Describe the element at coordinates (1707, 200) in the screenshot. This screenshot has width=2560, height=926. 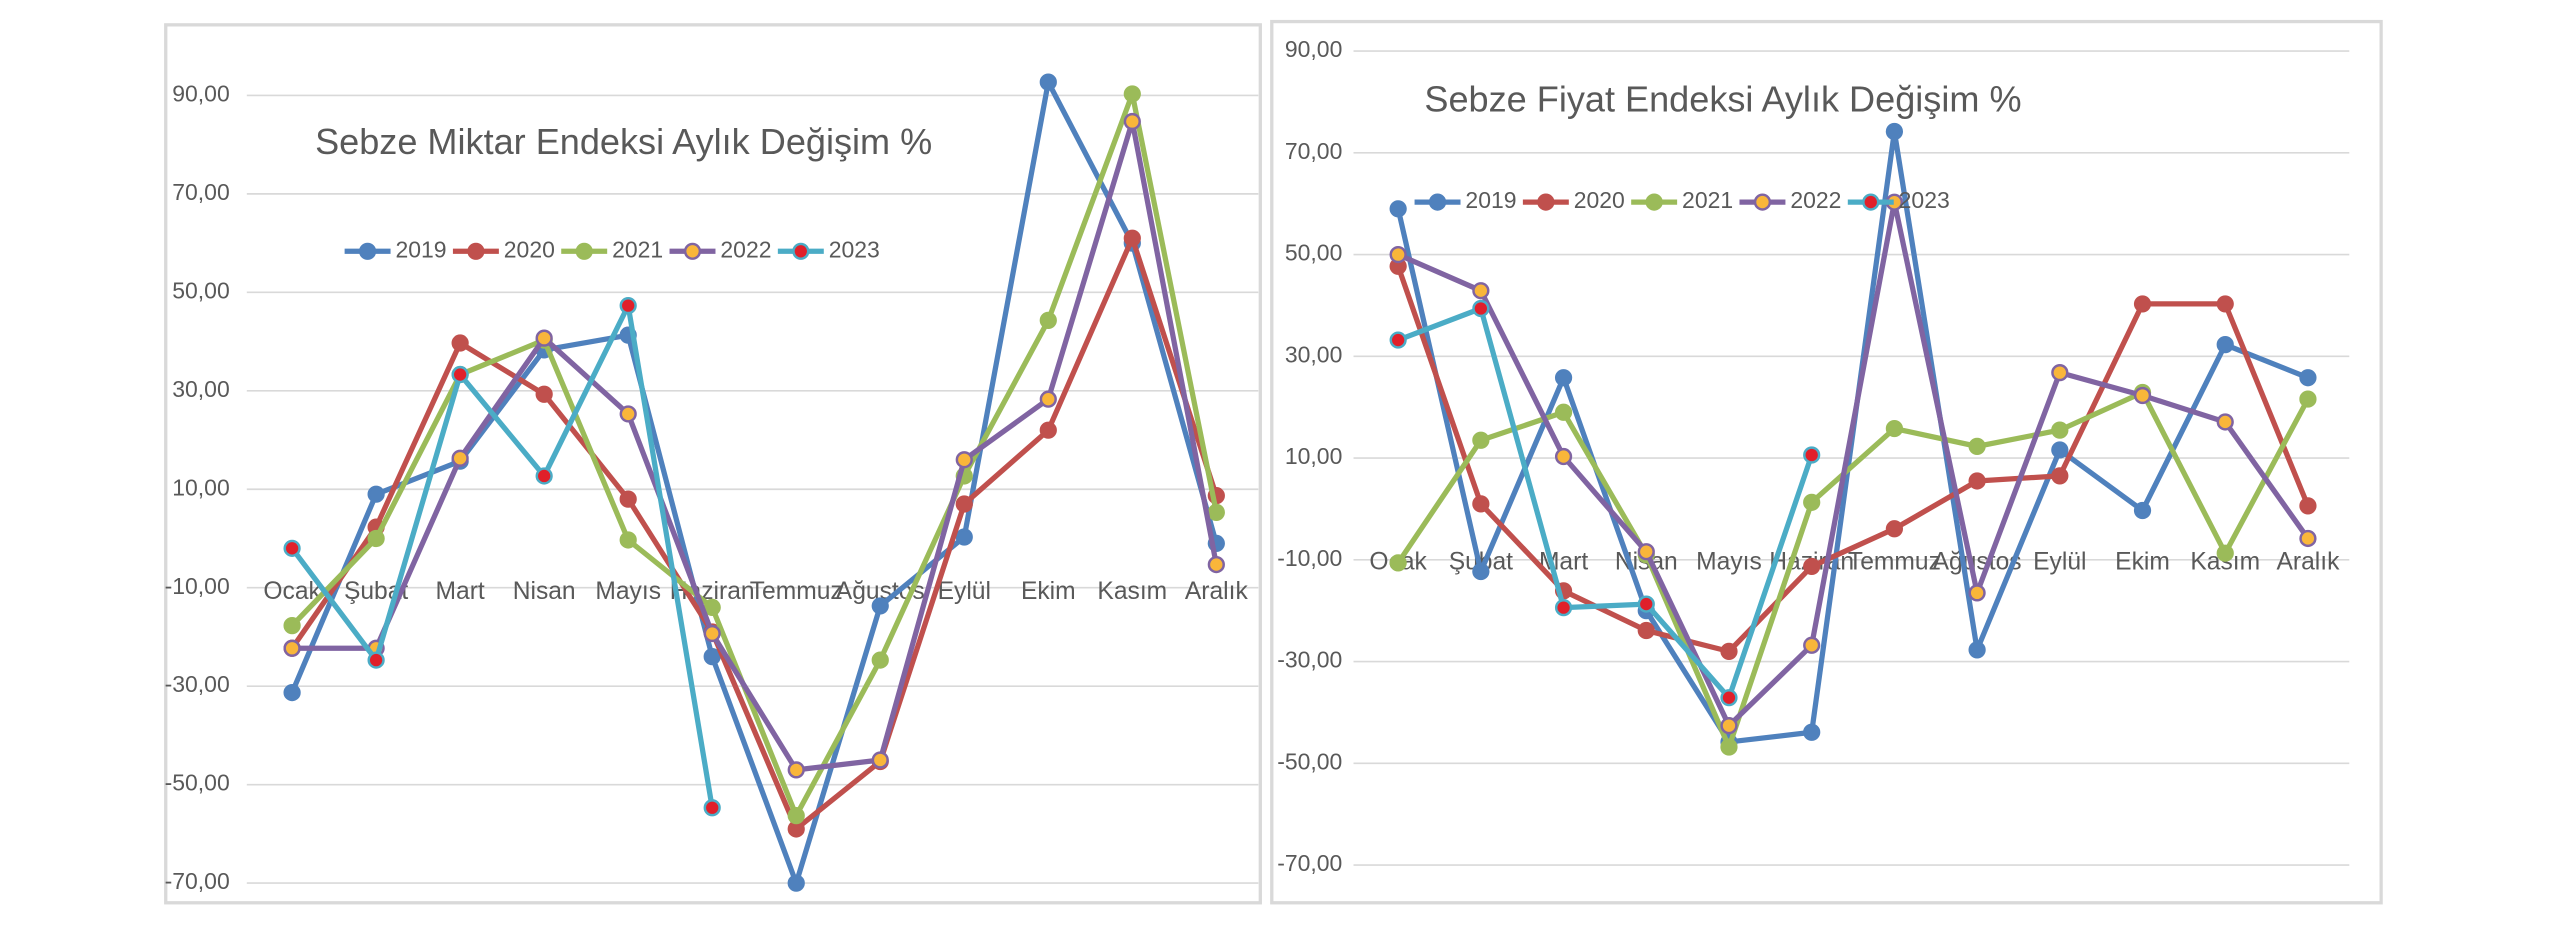
I see `legend-label: 2021` at that location.